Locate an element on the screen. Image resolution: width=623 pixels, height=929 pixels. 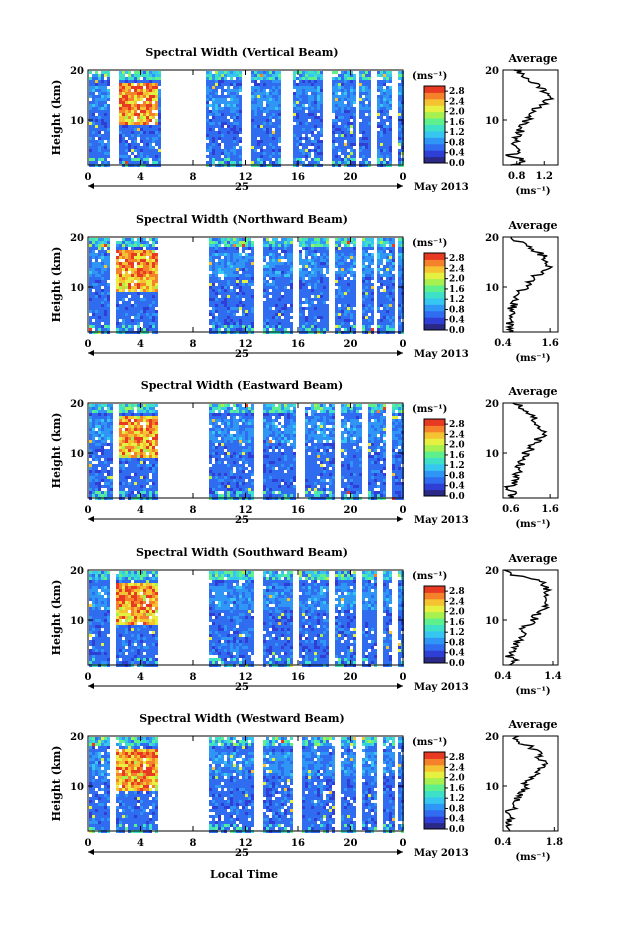
average-xlabel: (ms⁻¹) is located at coordinates (532, 191).